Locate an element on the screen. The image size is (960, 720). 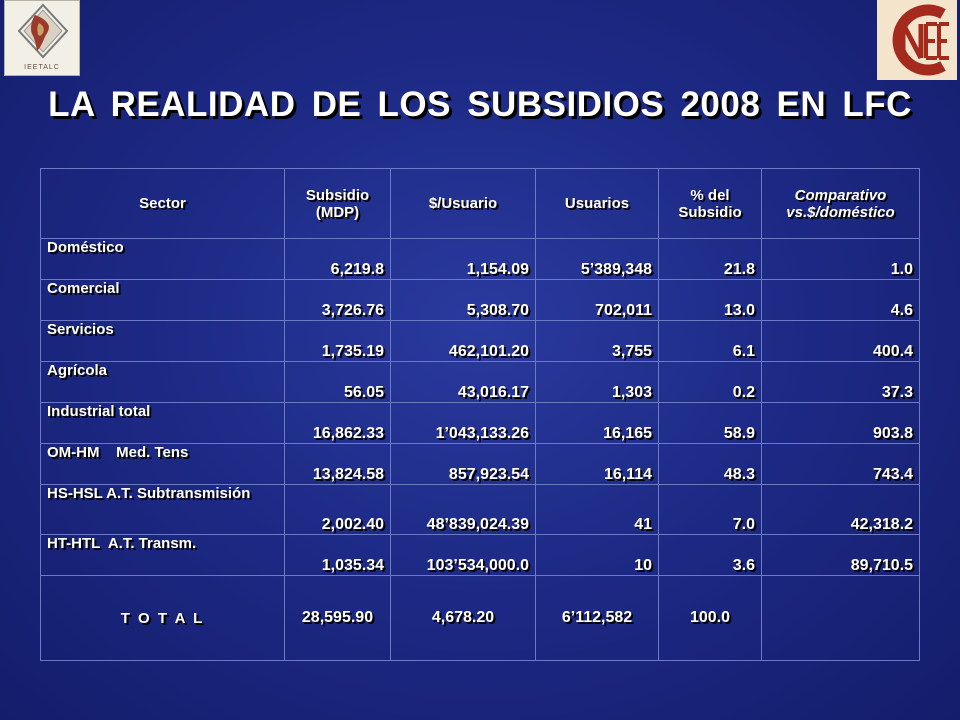
header-subsidio: Subsidio (MDP) is located at coordinates (337, 203).